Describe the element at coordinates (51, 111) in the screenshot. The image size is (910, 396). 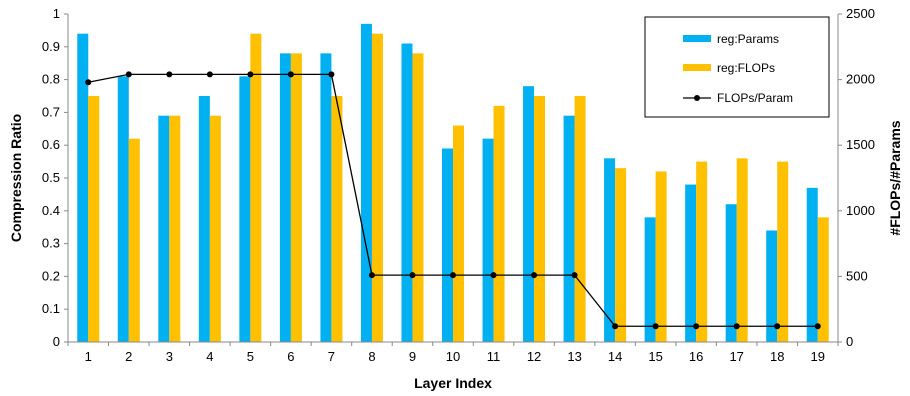
I see `y-tick-label: 0.7` at that location.